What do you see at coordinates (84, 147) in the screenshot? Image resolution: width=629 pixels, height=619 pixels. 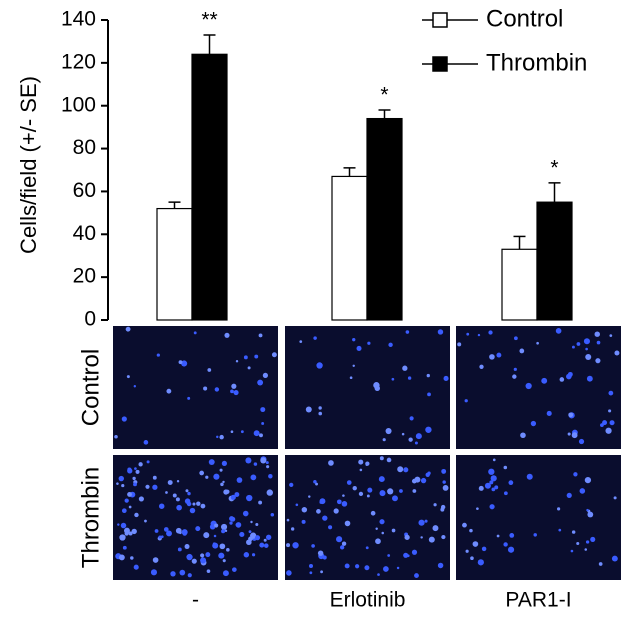 I see `y-tick-label: 80` at bounding box center [84, 147].